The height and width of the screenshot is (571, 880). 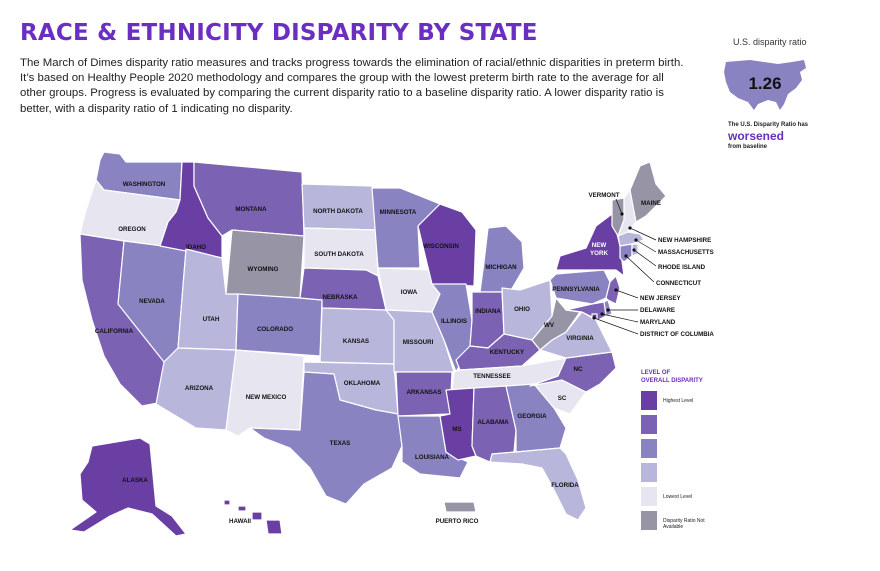 I want to click on us-ratio-label: U.S. disparity ratio, so click(x=770, y=42).